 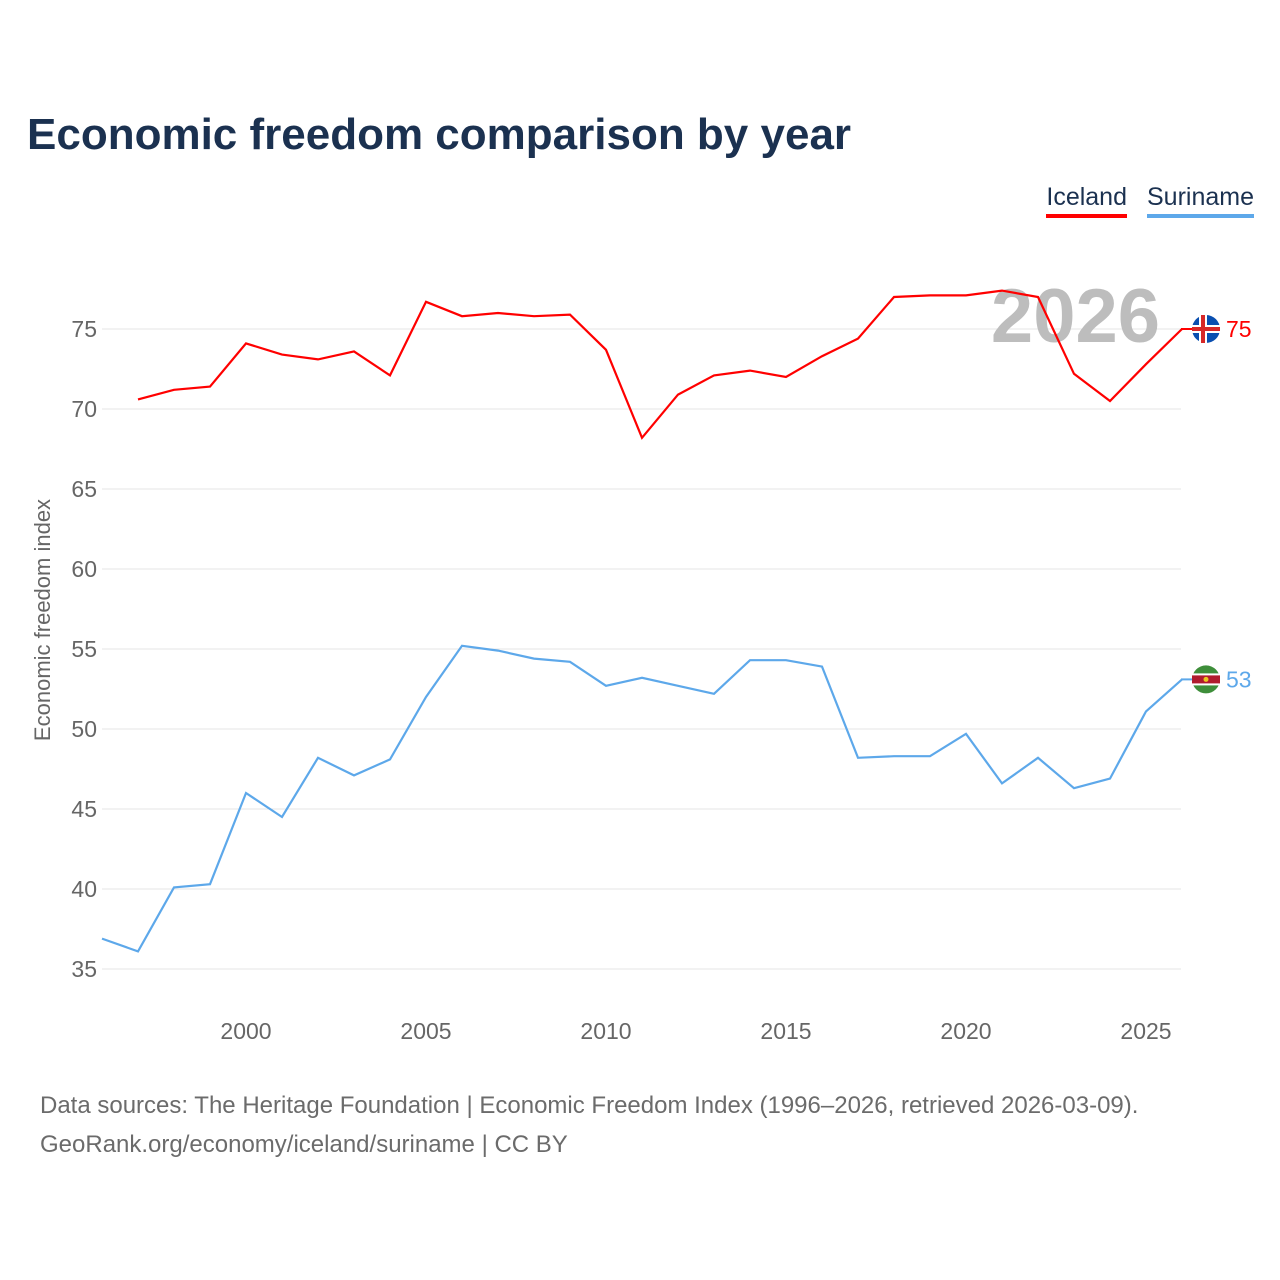 What do you see at coordinates (439, 134) in the screenshot?
I see `chart-title: Economic freedom comparison by year` at bounding box center [439, 134].